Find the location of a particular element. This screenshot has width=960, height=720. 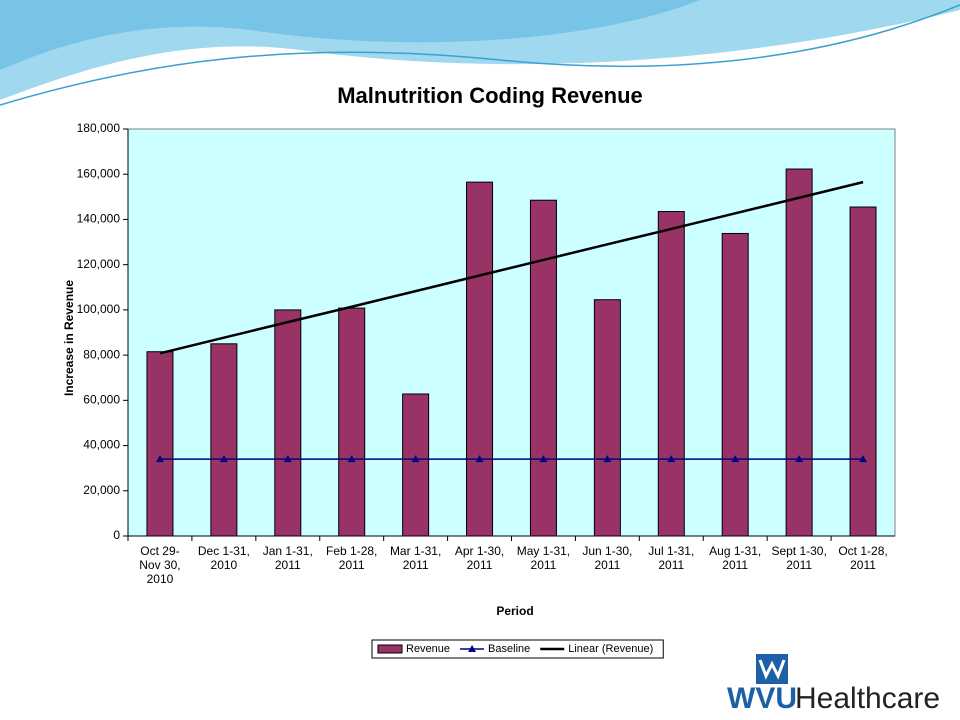

header-line is located at coordinates (480, 55).